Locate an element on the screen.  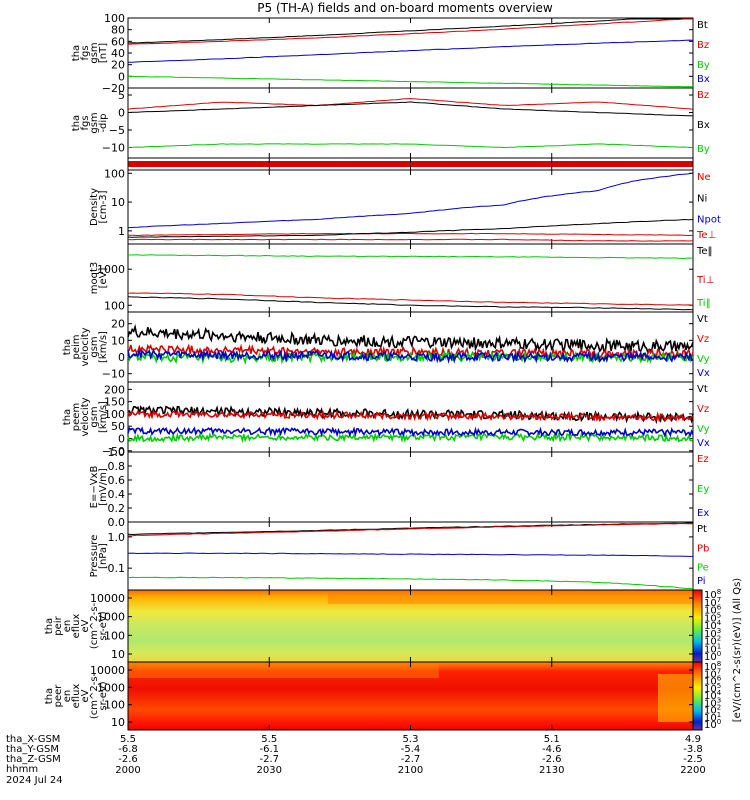
panel-frame is located at coordinates (410, 487).